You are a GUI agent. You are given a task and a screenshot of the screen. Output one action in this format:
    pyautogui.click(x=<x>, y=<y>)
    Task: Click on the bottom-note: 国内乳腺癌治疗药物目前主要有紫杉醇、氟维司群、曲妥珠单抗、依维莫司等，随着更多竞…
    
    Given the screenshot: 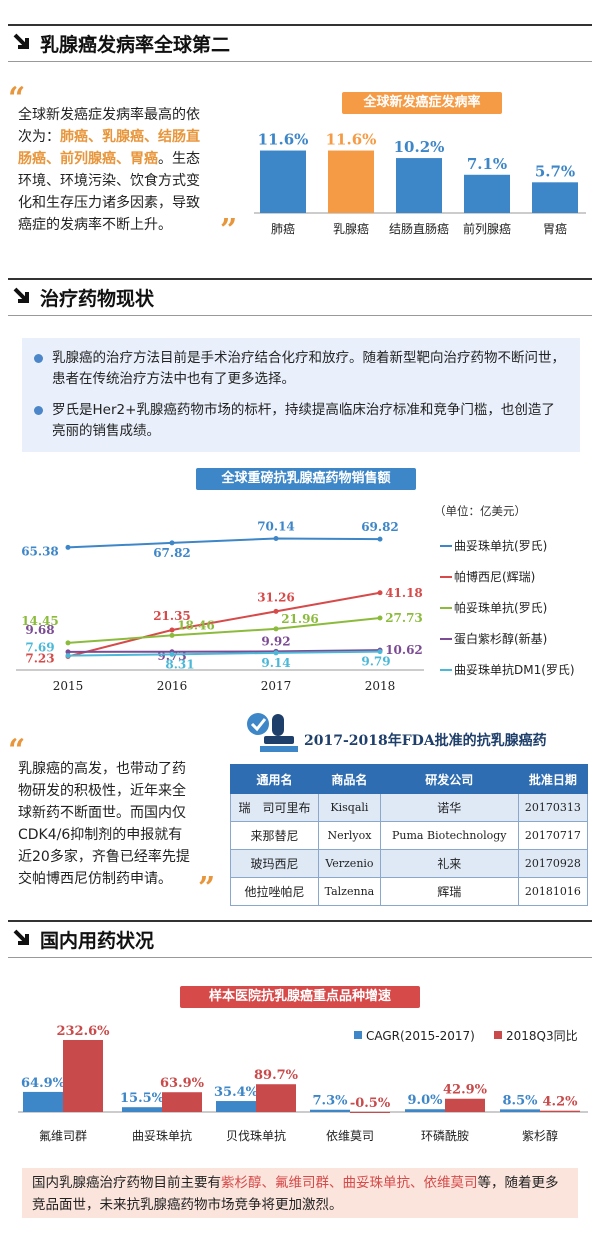 What is the action you would take?
    pyautogui.click(x=300, y=1193)
    